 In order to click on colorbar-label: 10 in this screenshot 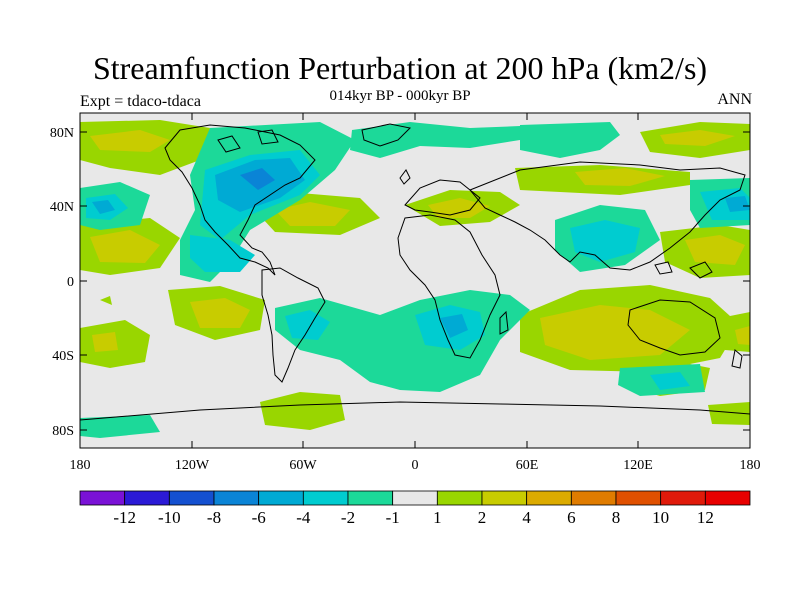, I will do `click(660, 517)`.